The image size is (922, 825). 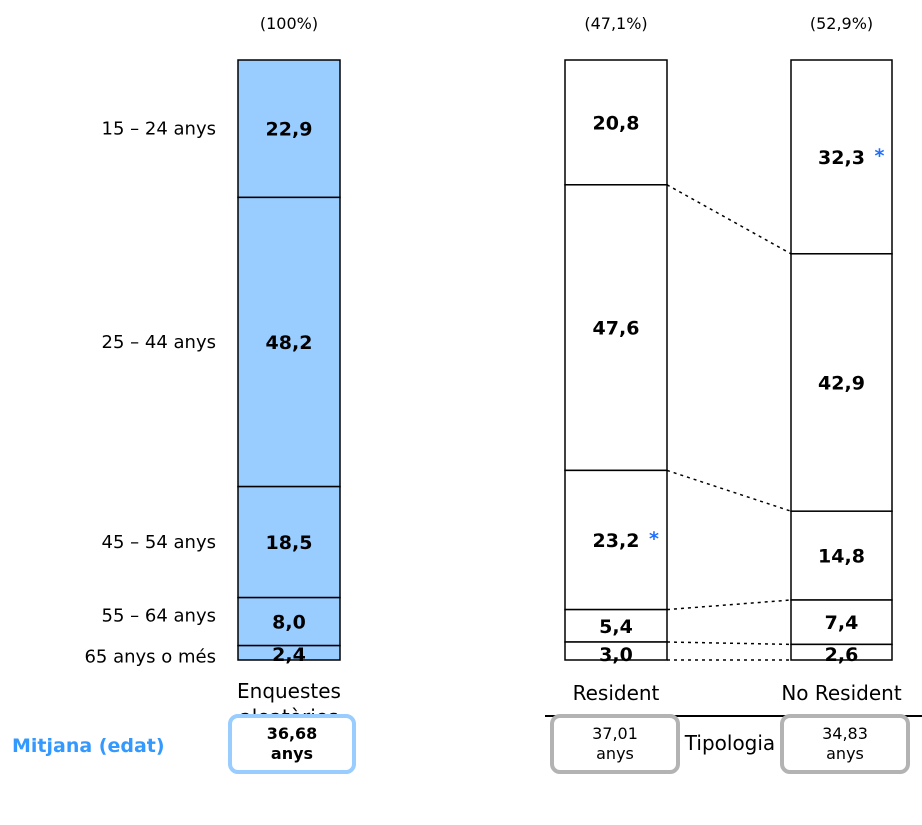 I want to click on data-label: 48,2, so click(x=289, y=343).